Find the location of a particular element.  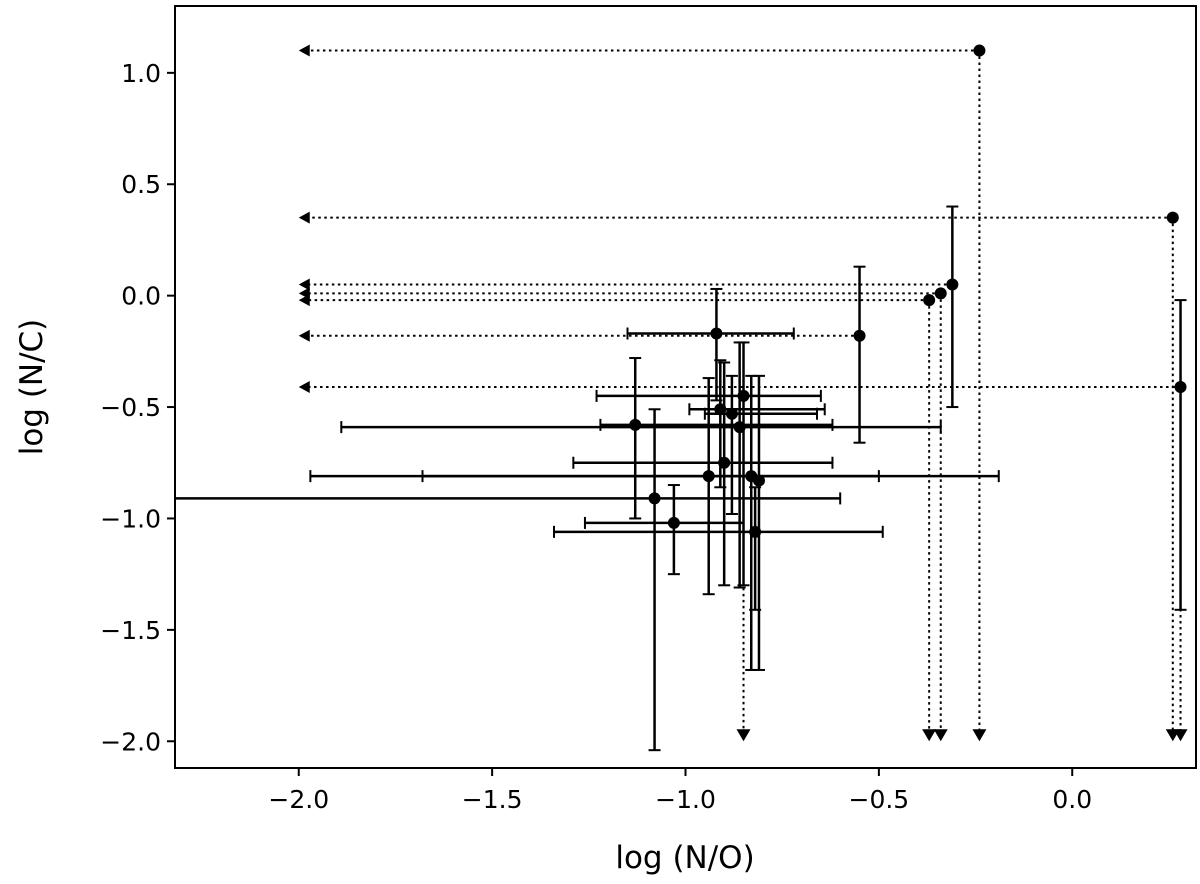

y-tick-label-5: 0.5 is located at coordinates (141, 184).